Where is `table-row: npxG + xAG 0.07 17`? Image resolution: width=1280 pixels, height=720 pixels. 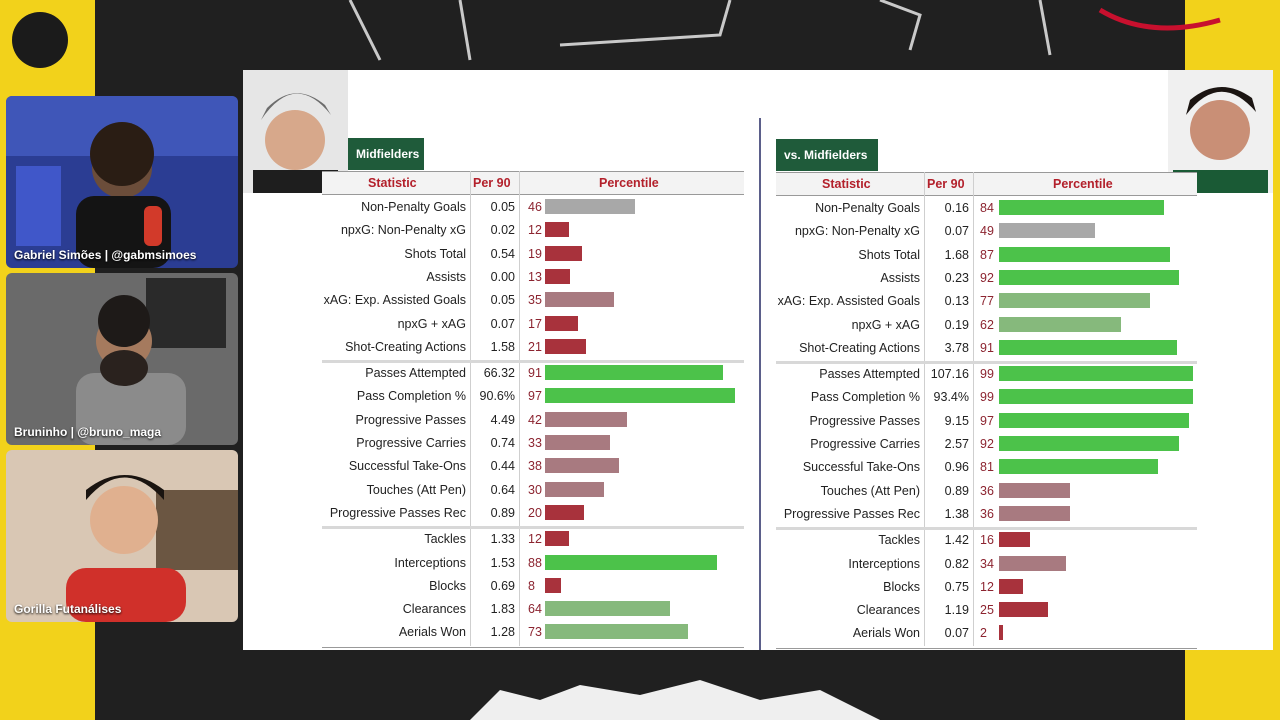
table-row: npxG + xAG 0.07 17 is located at coordinates (533, 324).